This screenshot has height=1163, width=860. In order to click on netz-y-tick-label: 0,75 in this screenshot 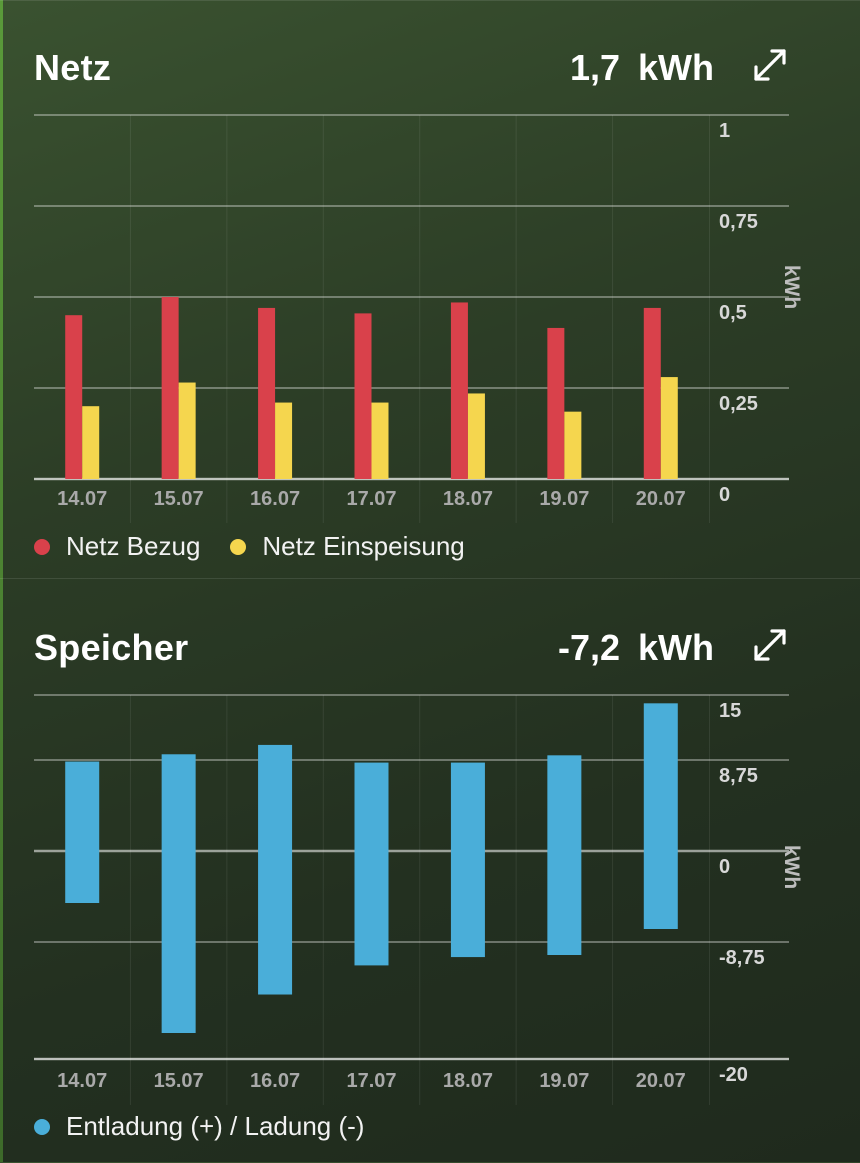, I will do `click(738, 222)`.